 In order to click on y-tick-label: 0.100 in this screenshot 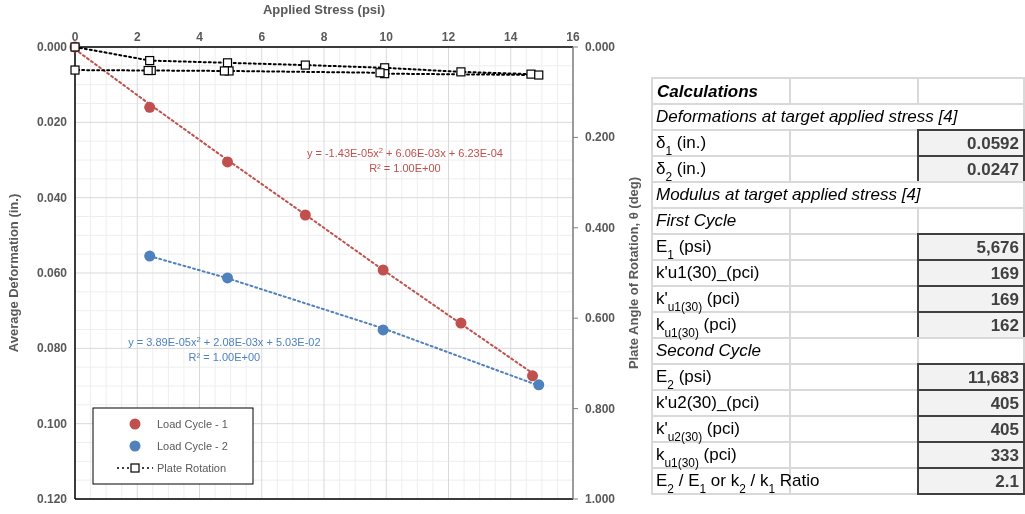, I will do `click(52, 423)`.